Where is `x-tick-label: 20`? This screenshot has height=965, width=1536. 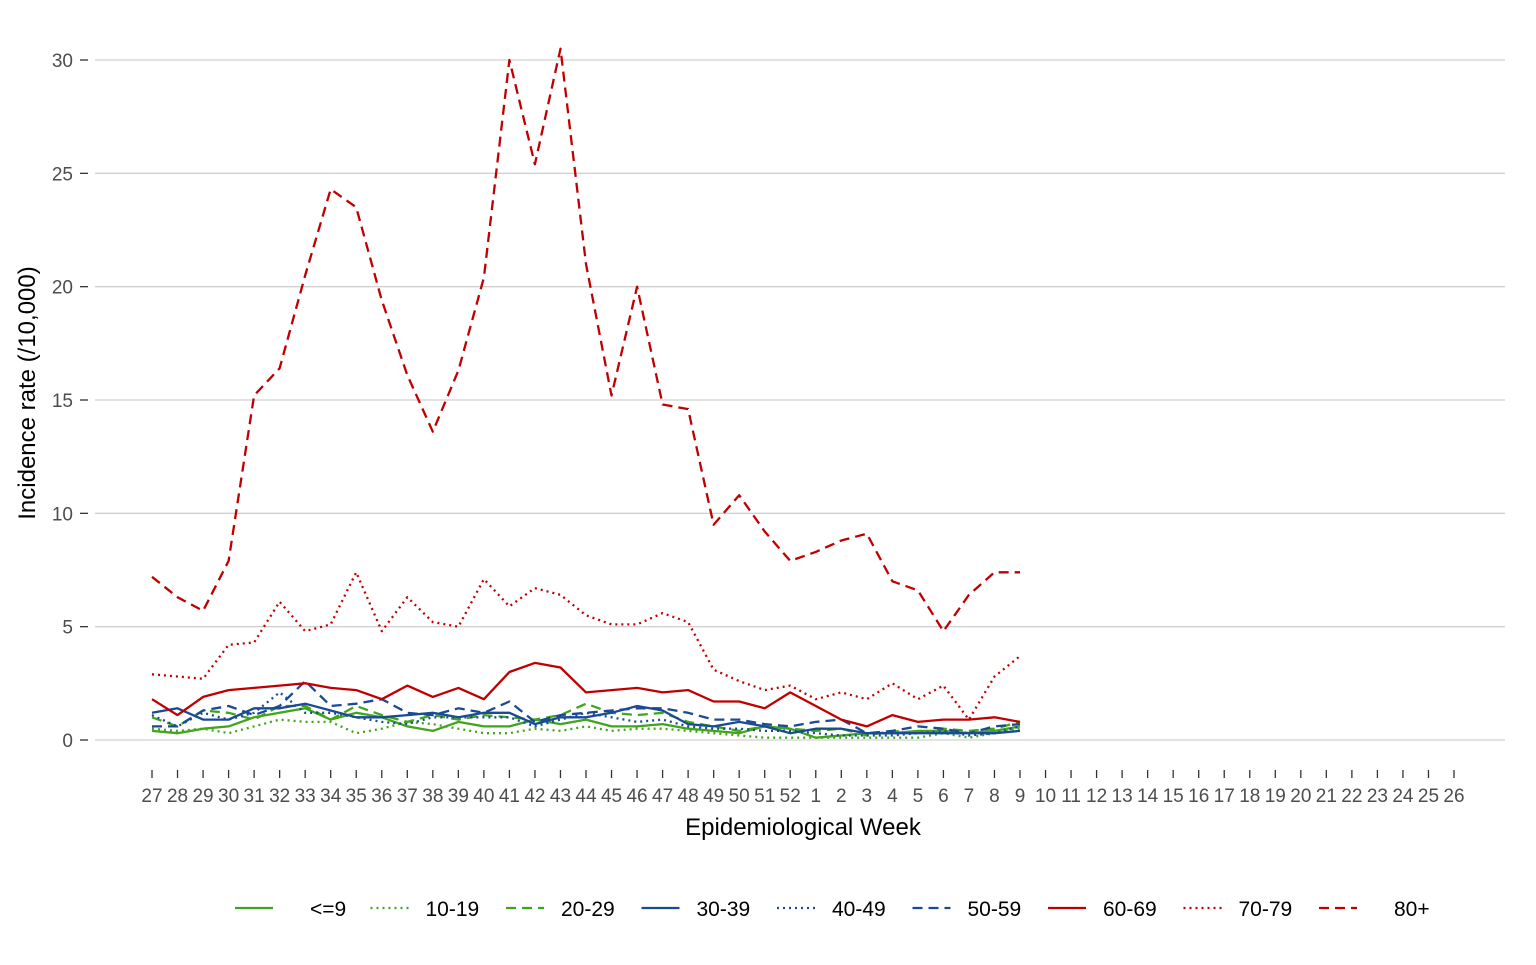 x-tick-label: 20 is located at coordinates (1300, 796).